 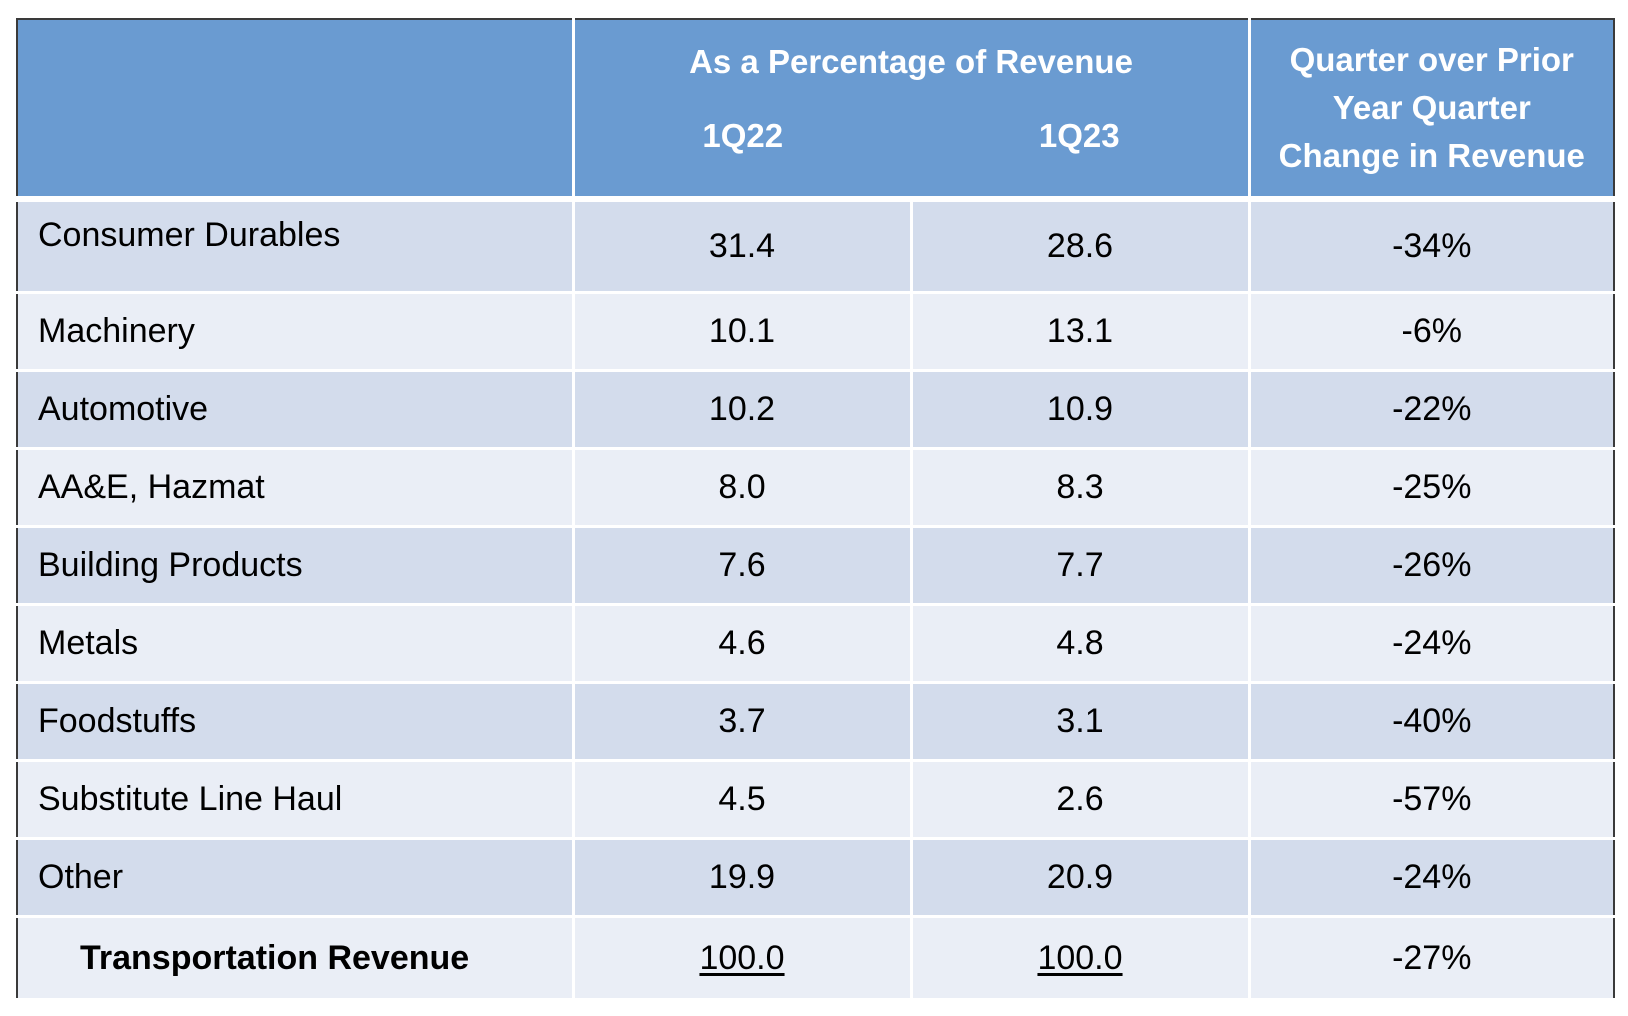 I want to click on row-1q23-value: 7.7, so click(x=1081, y=566).